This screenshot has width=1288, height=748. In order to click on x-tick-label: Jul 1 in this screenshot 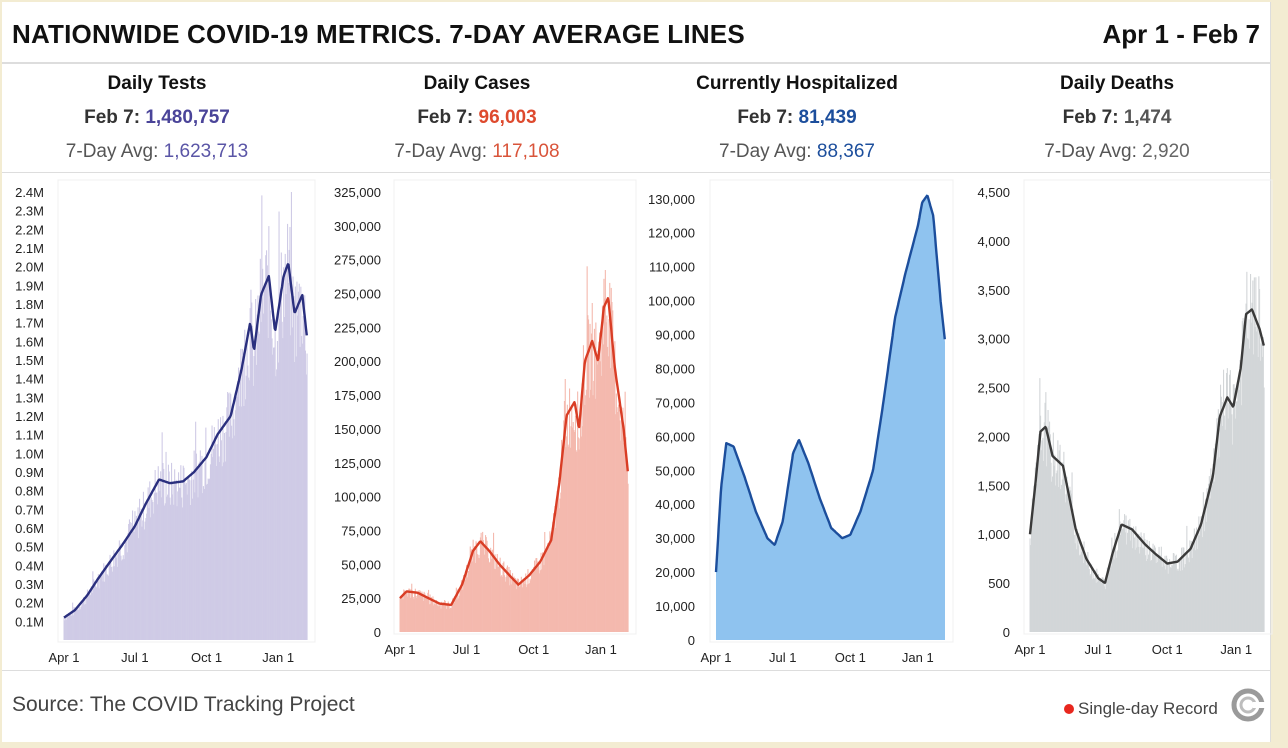, I will do `click(782, 657)`.